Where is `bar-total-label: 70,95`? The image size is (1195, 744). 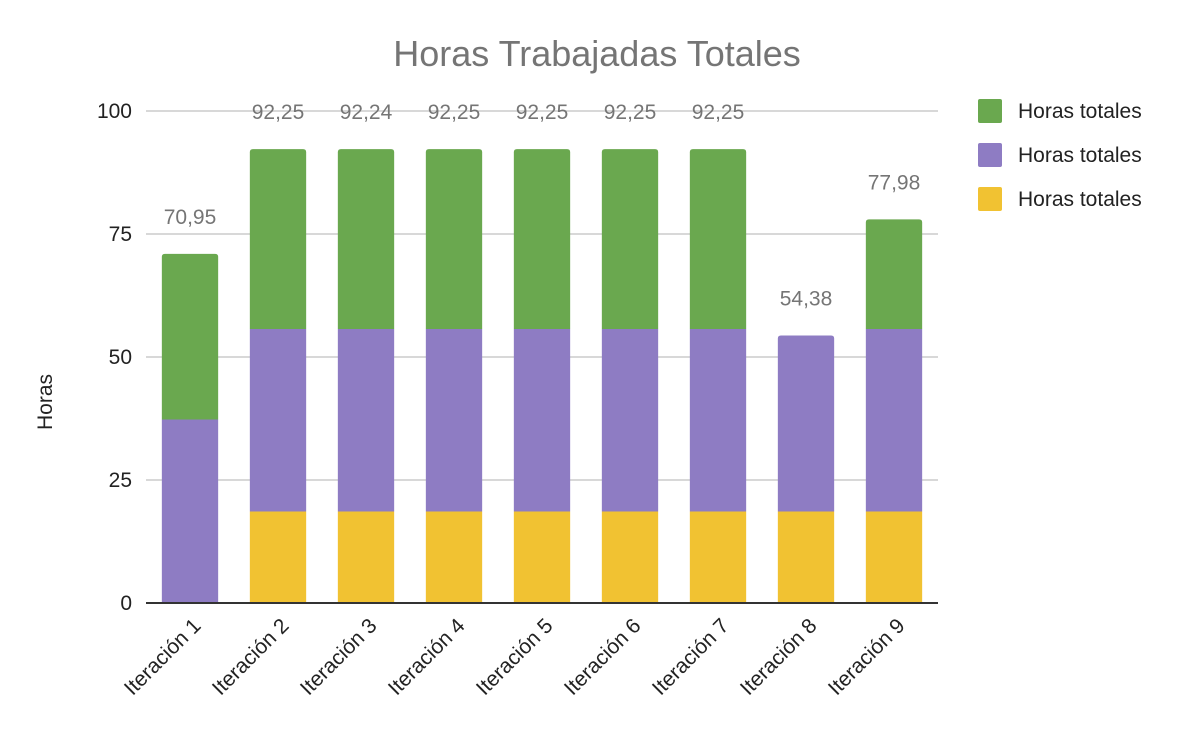
bar-total-label: 70,95 is located at coordinates (190, 217).